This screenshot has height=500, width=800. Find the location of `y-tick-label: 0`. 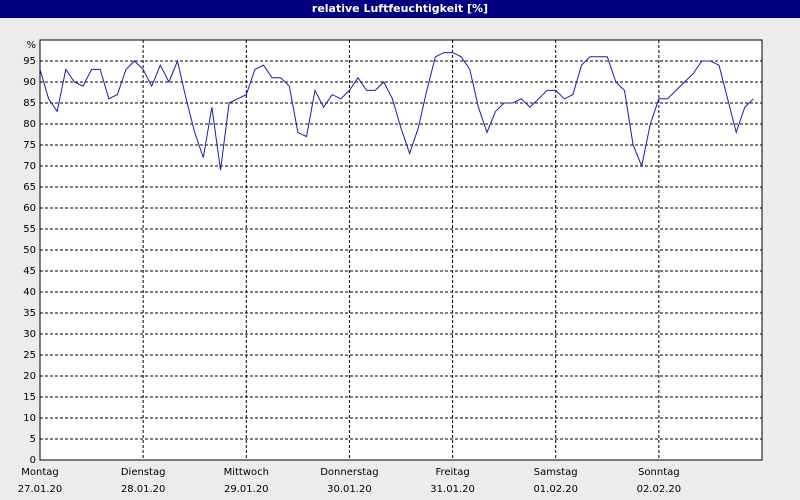

y-tick-label: 0 is located at coordinates (33, 460).